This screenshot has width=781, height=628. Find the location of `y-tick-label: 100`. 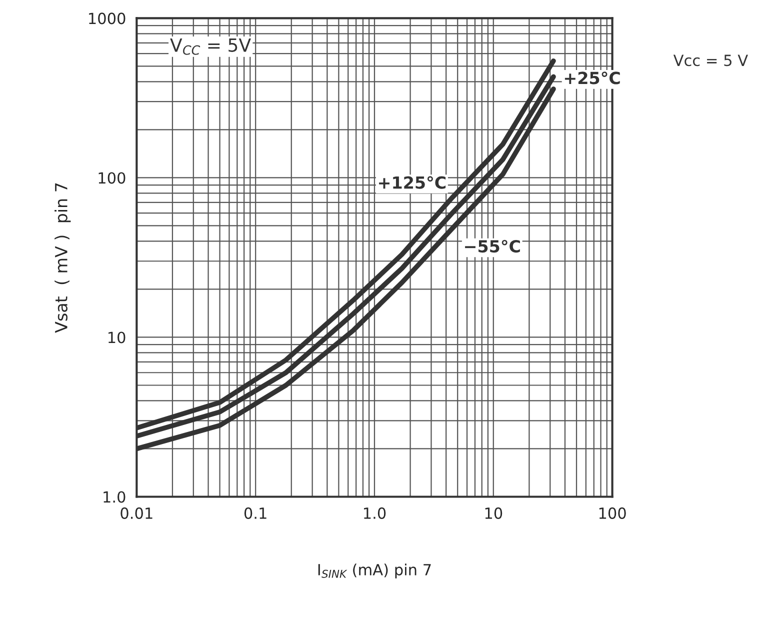

y-tick-label: 100 is located at coordinates (112, 178).